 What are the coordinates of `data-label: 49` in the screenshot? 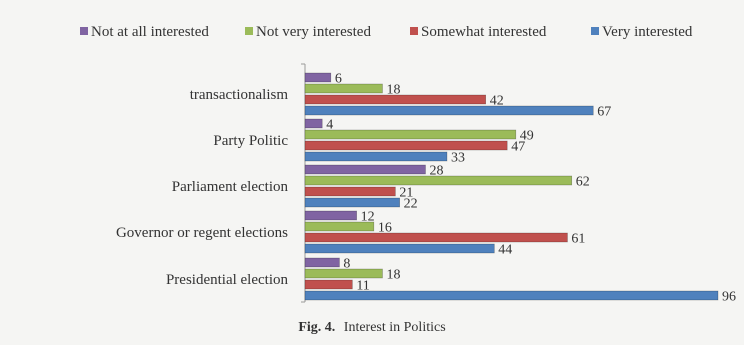 It's located at (527, 136).